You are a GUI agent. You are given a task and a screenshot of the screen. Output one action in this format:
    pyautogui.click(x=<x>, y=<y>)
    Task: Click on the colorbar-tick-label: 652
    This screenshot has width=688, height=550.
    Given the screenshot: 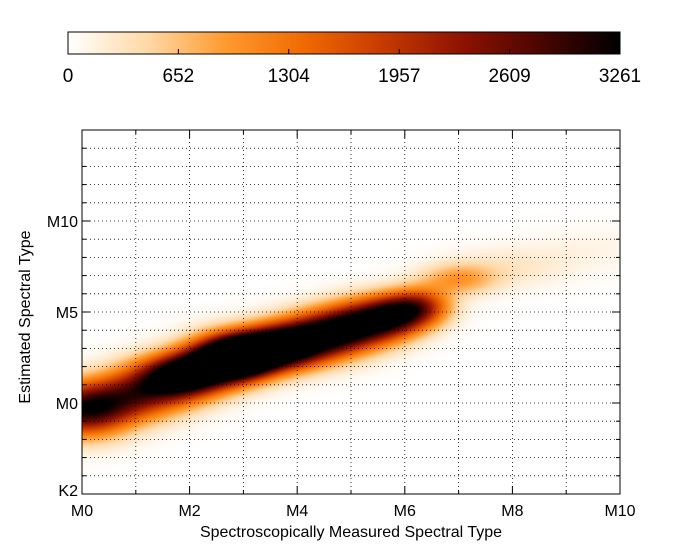 What is the action you would take?
    pyautogui.click(x=179, y=76)
    